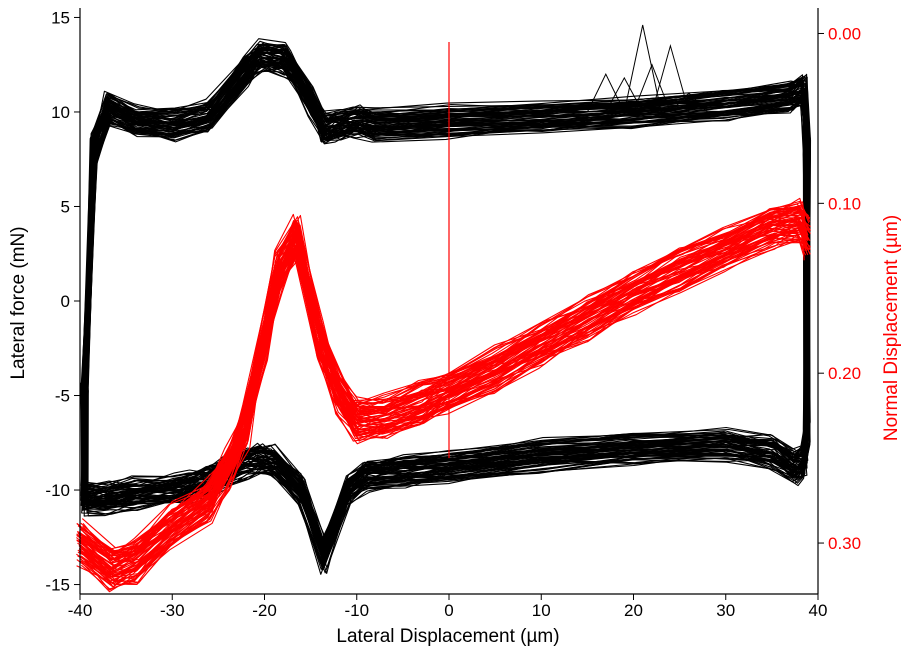  What do you see at coordinates (447, 636) in the screenshot?
I see `x-axis-title: Lateral Displacement (µm)` at bounding box center [447, 636].